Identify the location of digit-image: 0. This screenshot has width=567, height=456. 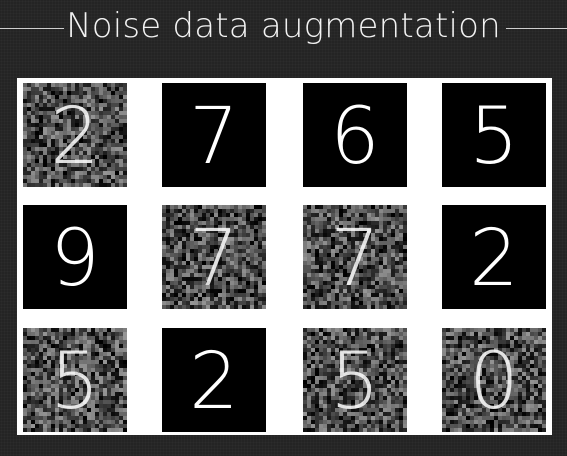
(494, 380).